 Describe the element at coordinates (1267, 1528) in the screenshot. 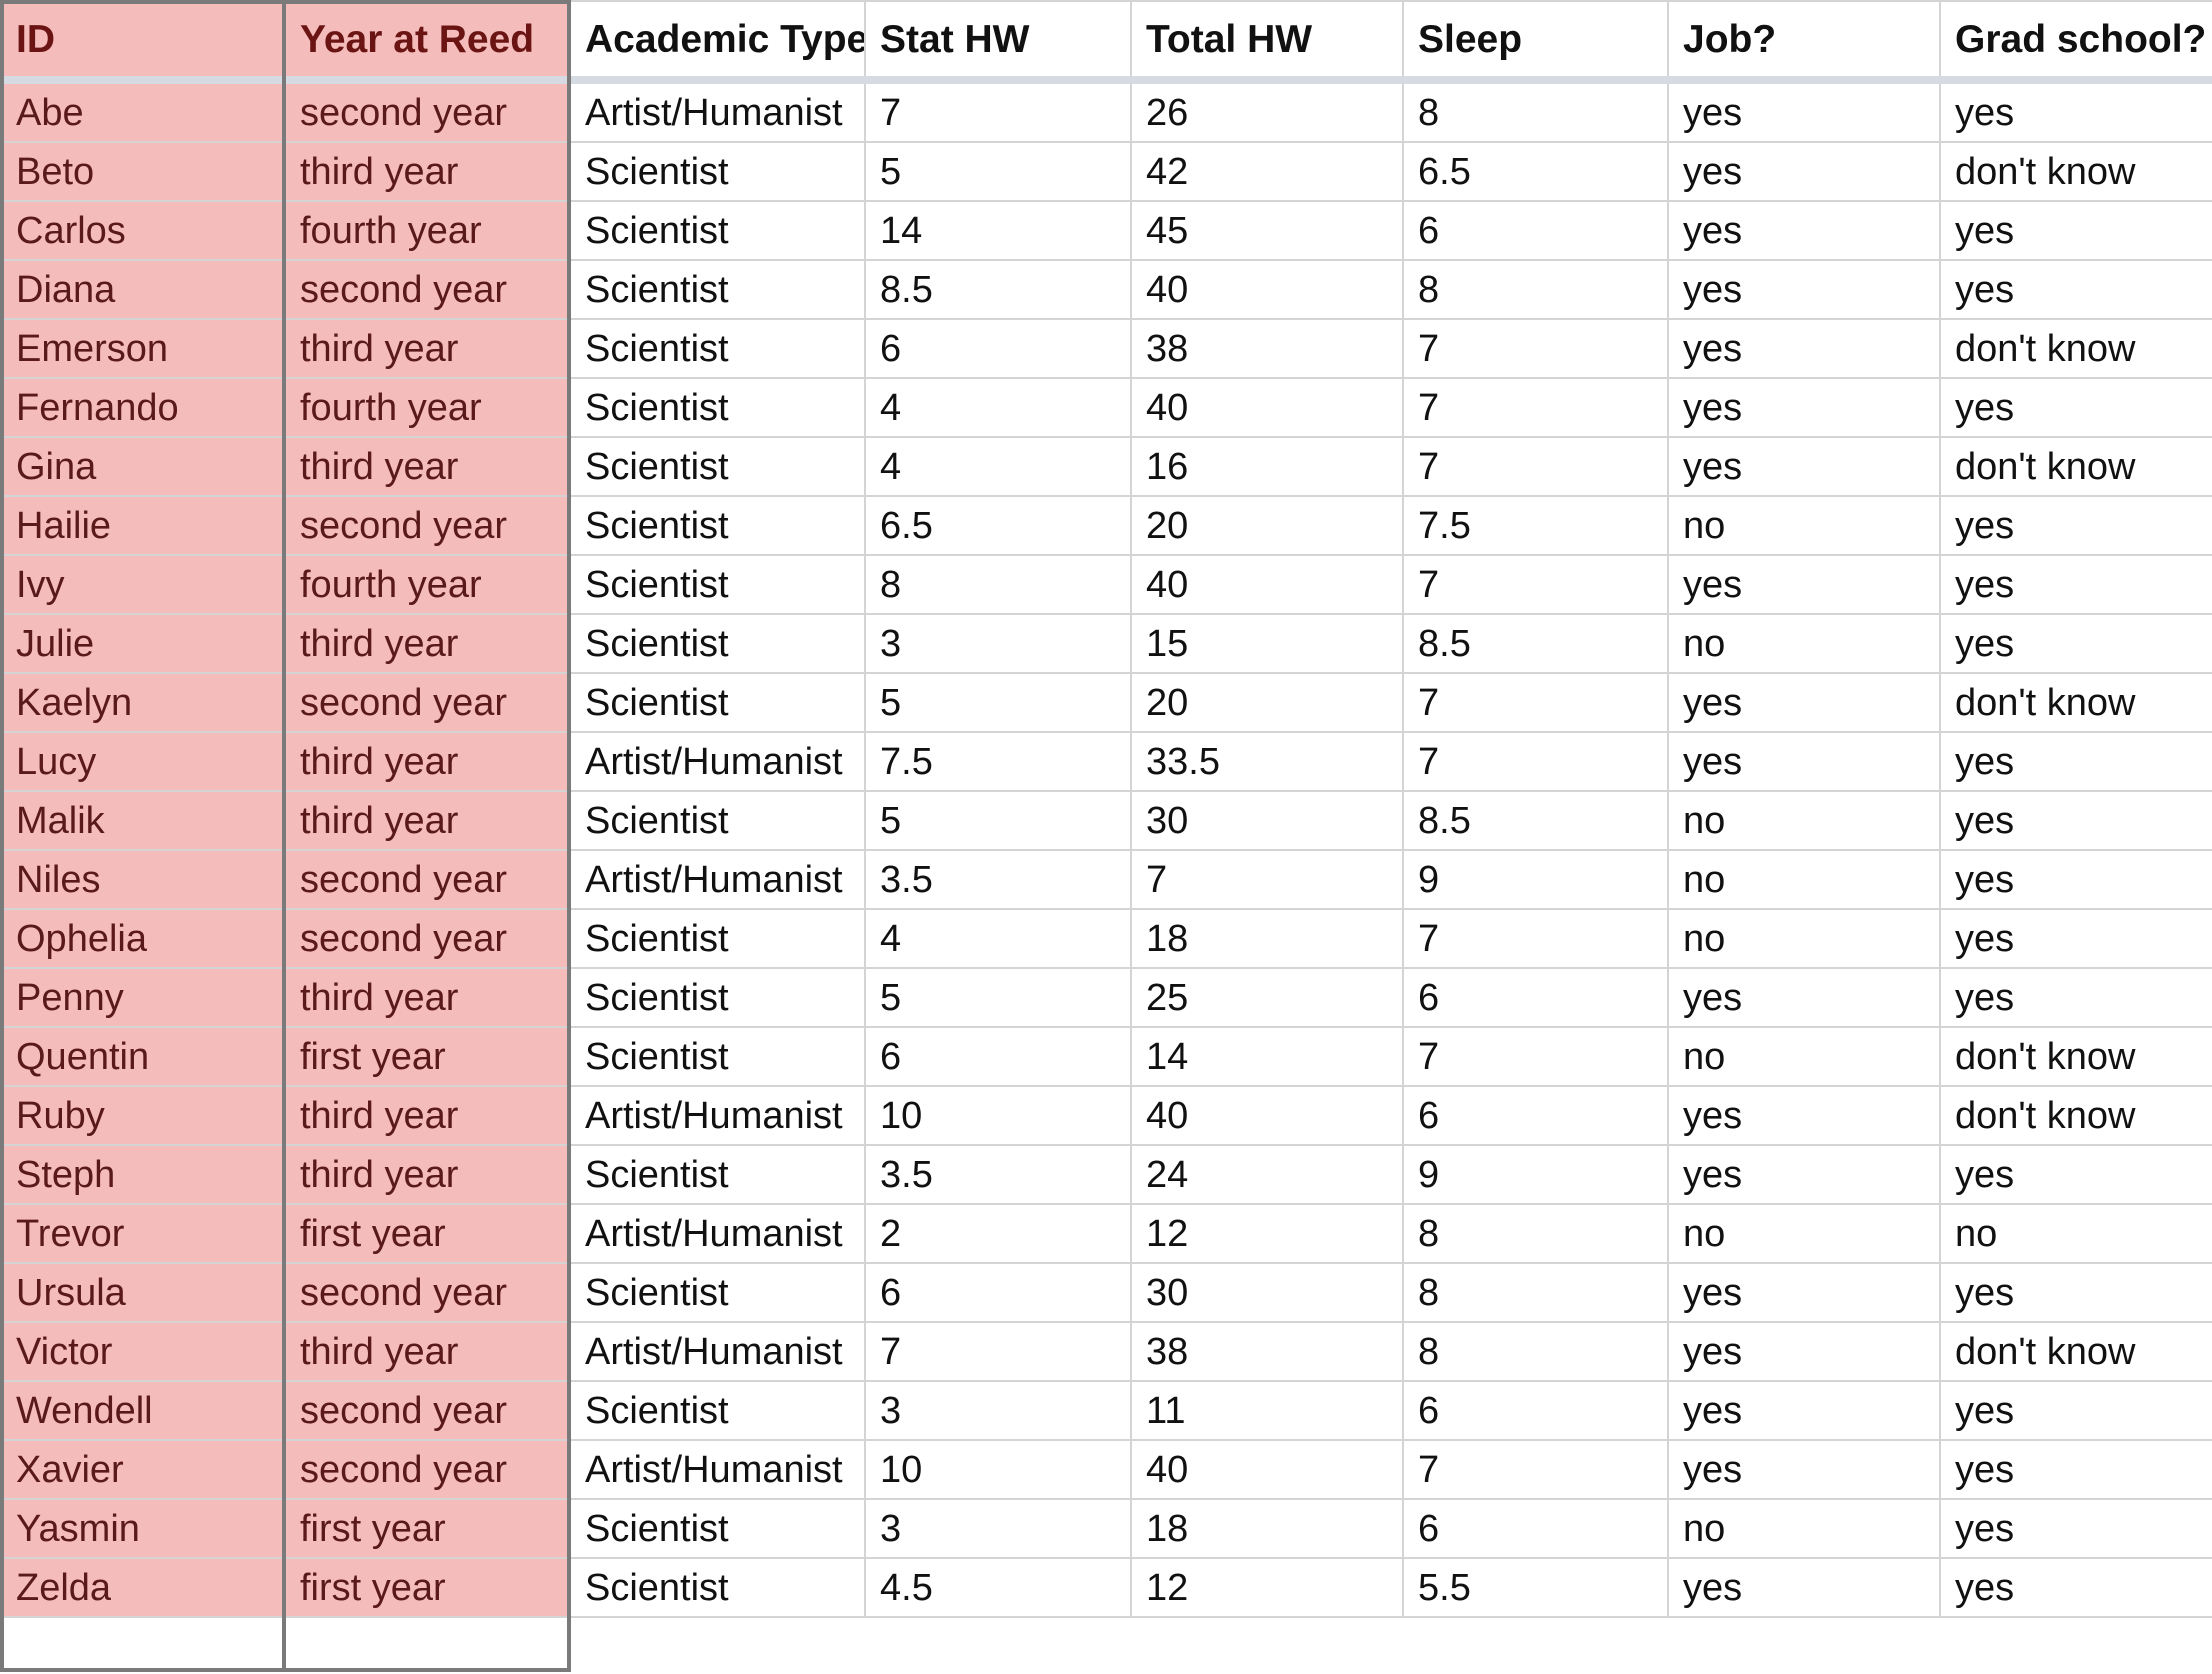

I see `cell-total-hw: 18` at that location.